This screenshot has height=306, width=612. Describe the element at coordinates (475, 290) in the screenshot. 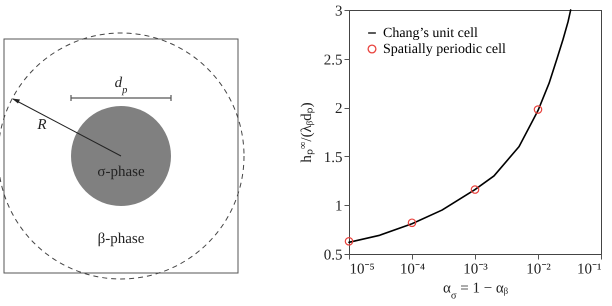

I see `x-axis-title: α$_{σ}$ = 1 − αᵦ` at that location.